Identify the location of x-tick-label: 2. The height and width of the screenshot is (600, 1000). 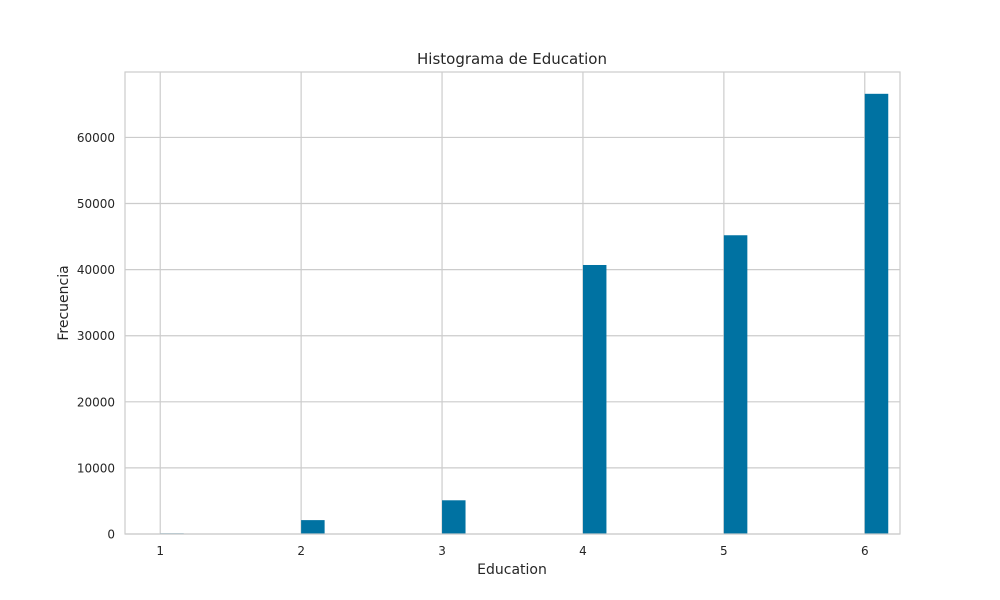
(301, 551).